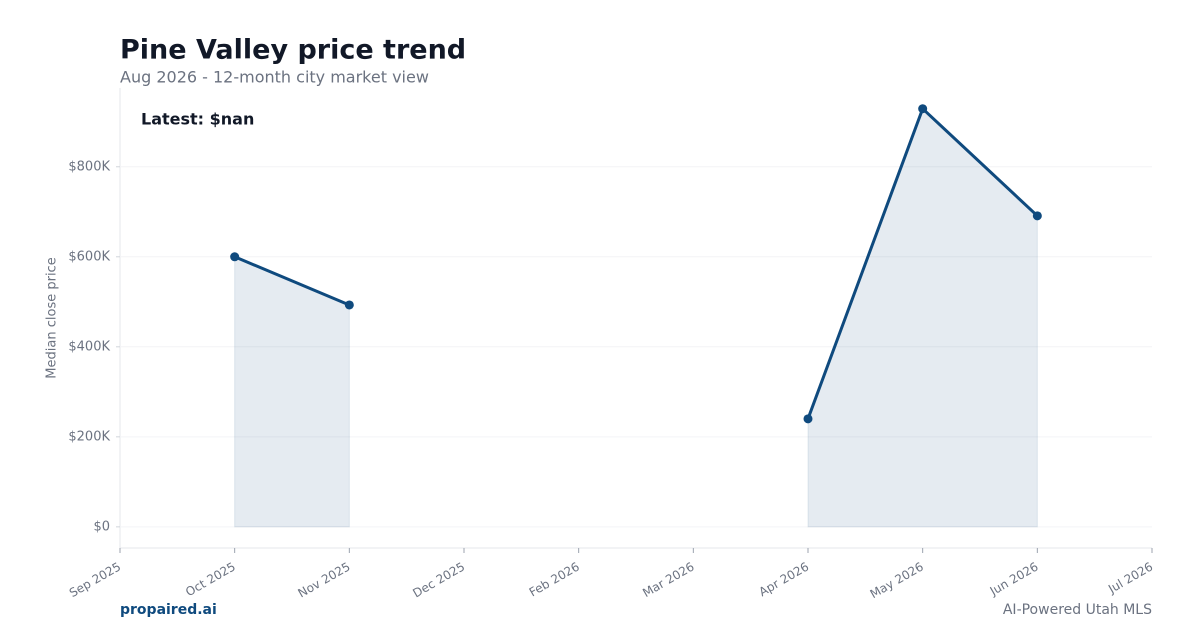 The width and height of the screenshot is (1200, 630). Describe the element at coordinates (89, 166) in the screenshot. I see `y-tick-label: $800K` at that location.